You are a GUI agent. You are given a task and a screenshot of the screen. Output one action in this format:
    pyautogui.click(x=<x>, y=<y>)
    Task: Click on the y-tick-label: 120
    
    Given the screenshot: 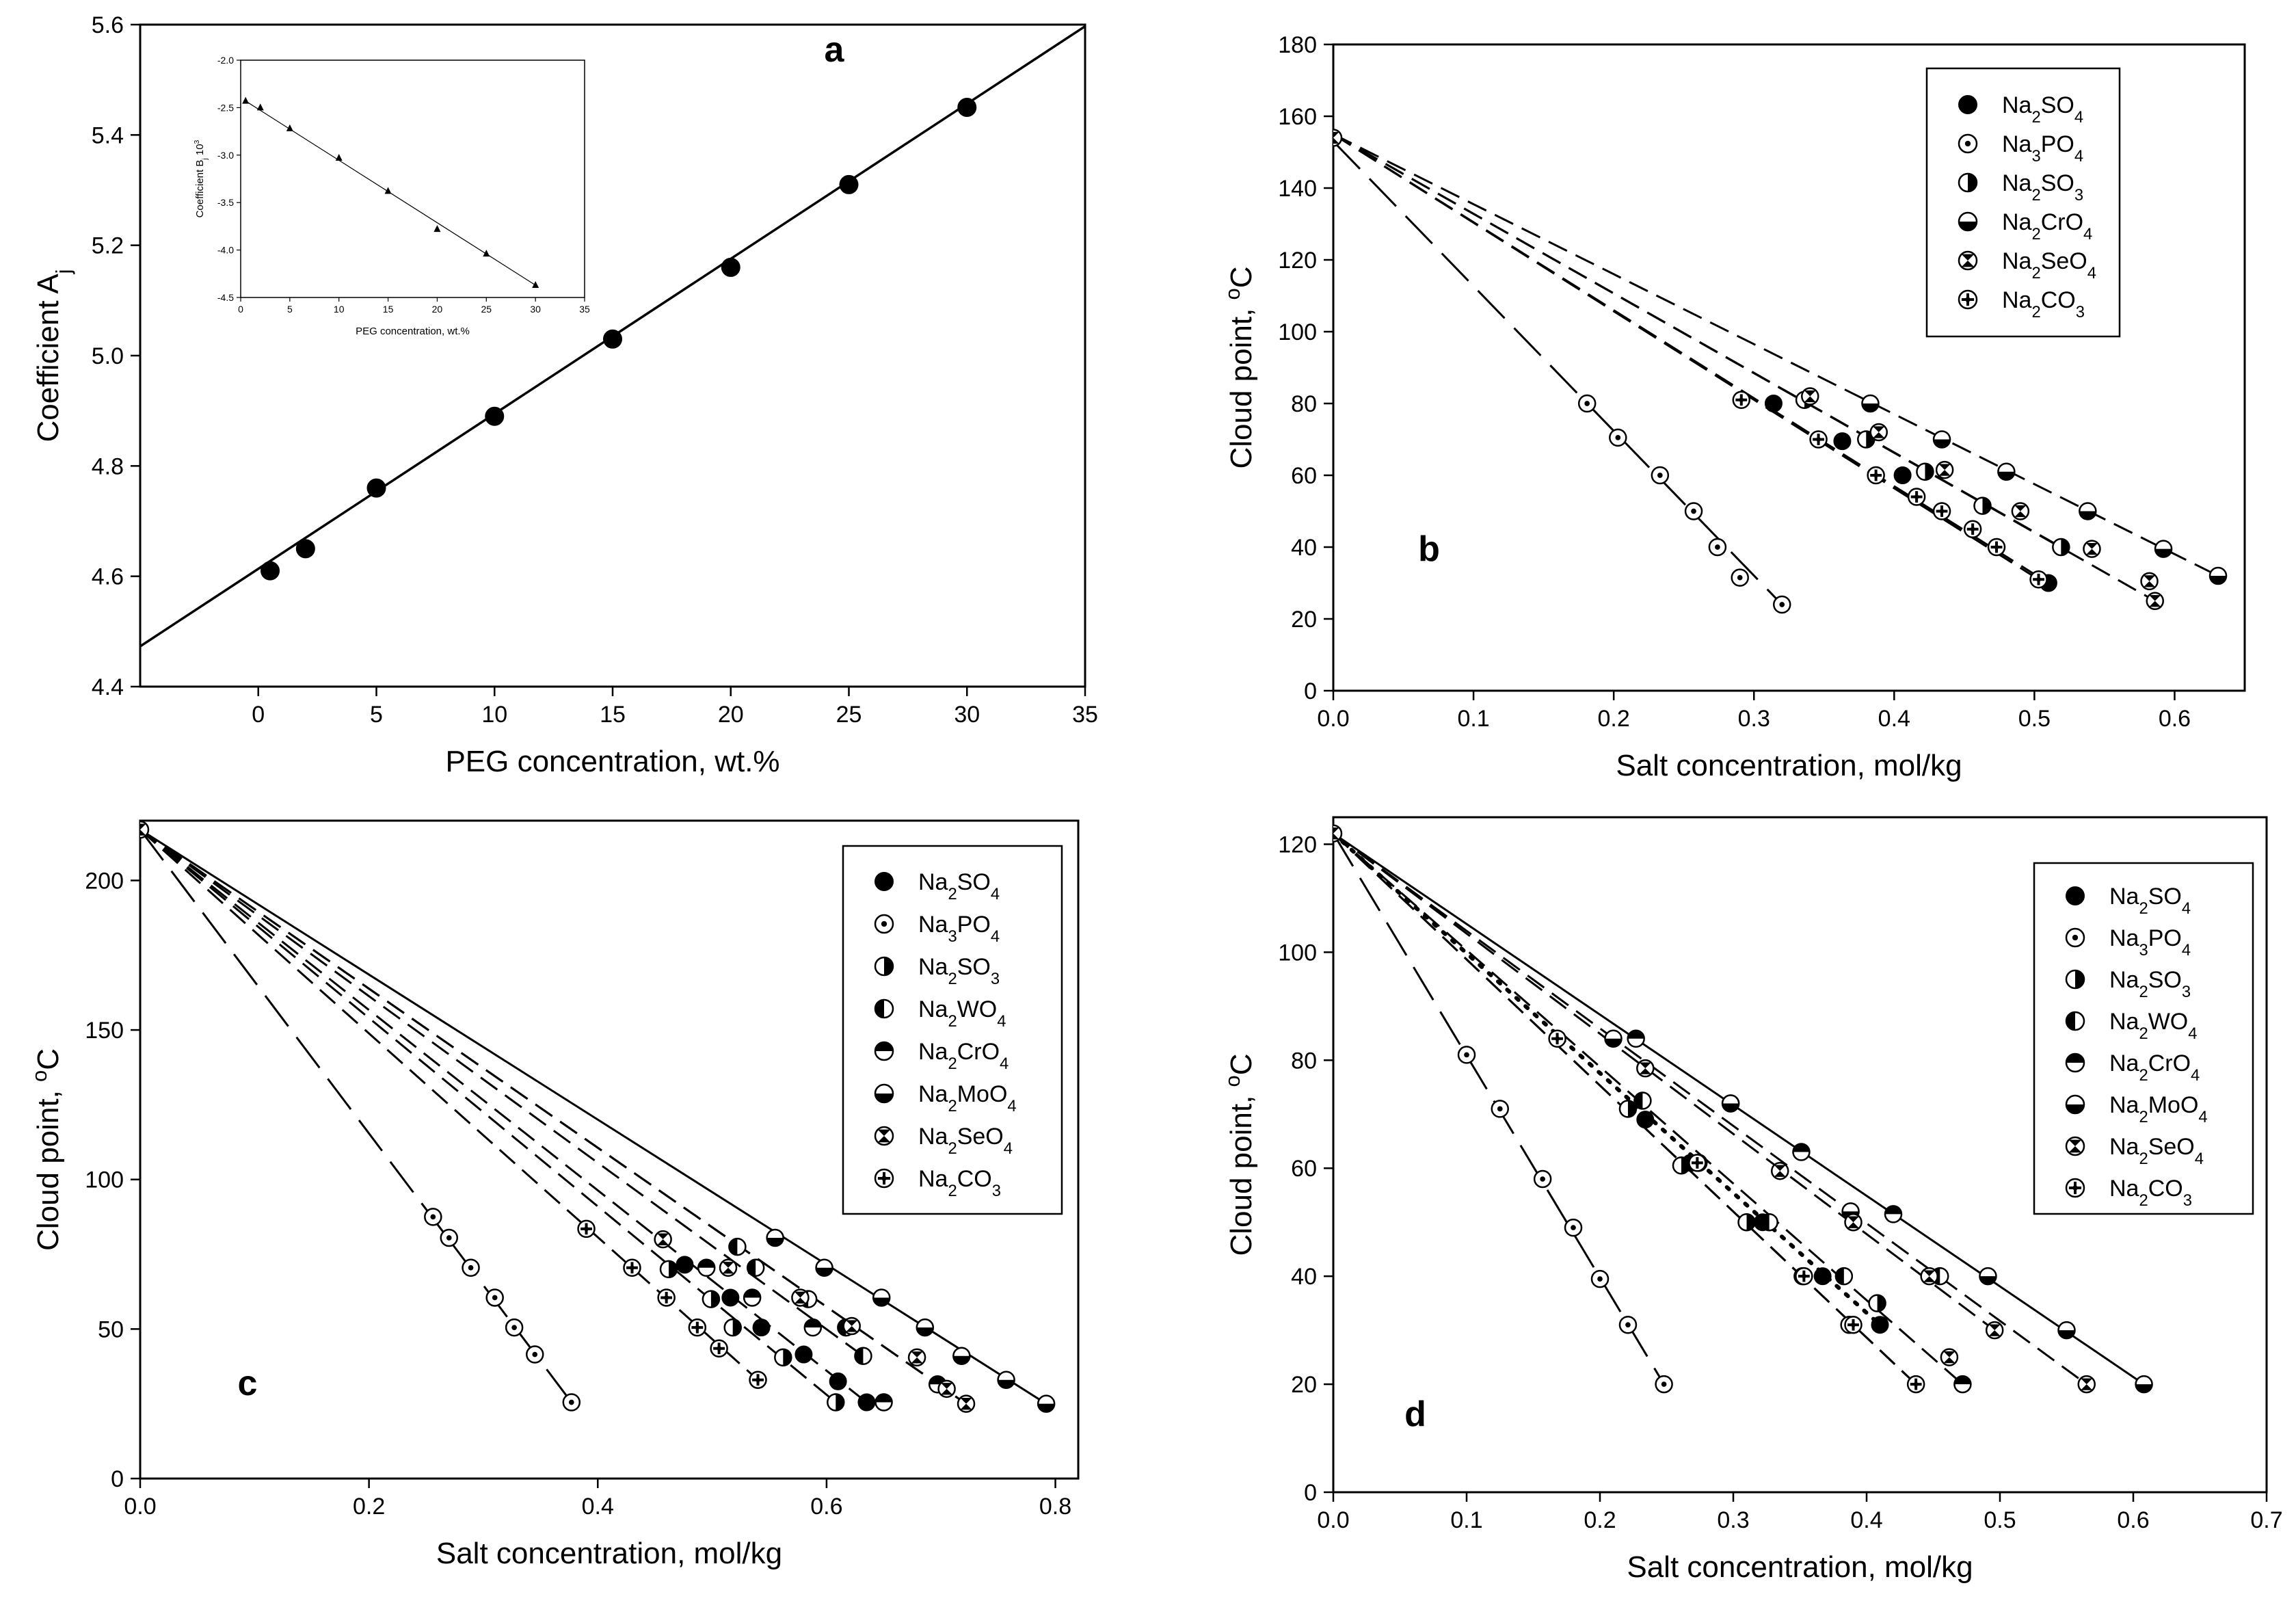 What is the action you would take?
    pyautogui.click(x=1297, y=845)
    